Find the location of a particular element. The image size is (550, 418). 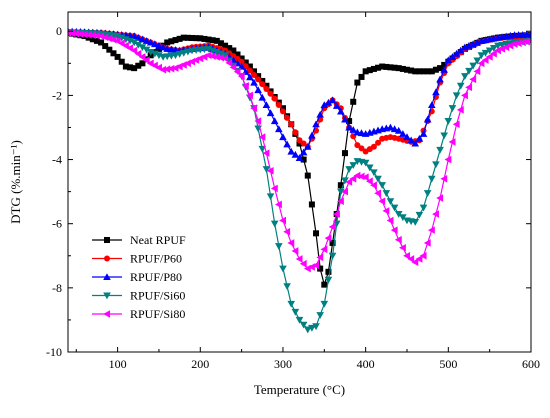

x-tick-label: 600 is located at coordinates (531, 364).